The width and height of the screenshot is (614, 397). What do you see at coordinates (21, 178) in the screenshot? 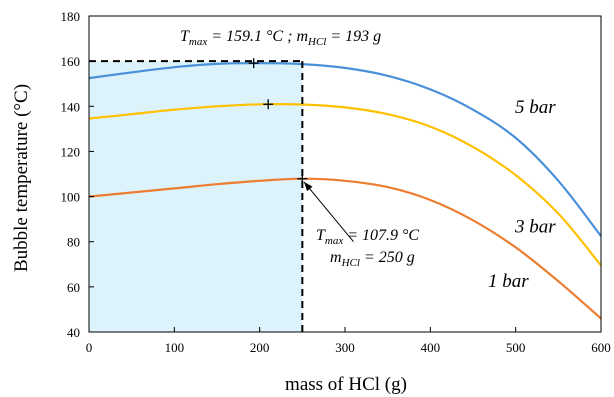
I see `y-axis-title: Bubble temperature (°C)` at bounding box center [21, 178].